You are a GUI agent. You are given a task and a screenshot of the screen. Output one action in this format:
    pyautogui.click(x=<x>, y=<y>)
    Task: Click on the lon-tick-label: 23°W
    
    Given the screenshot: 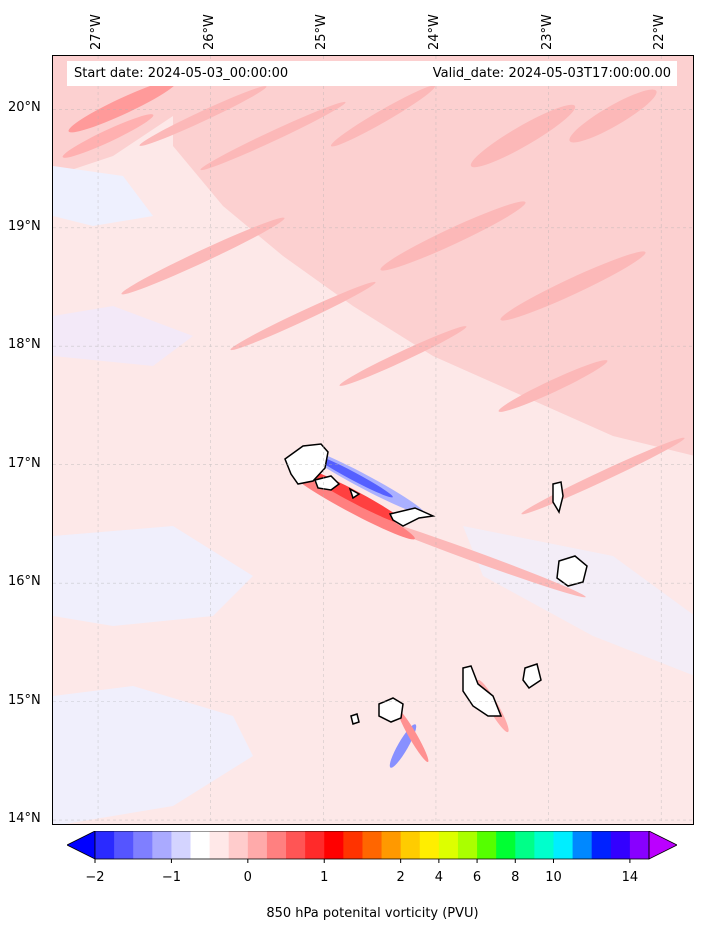 What is the action you would take?
    pyautogui.click(x=547, y=32)
    